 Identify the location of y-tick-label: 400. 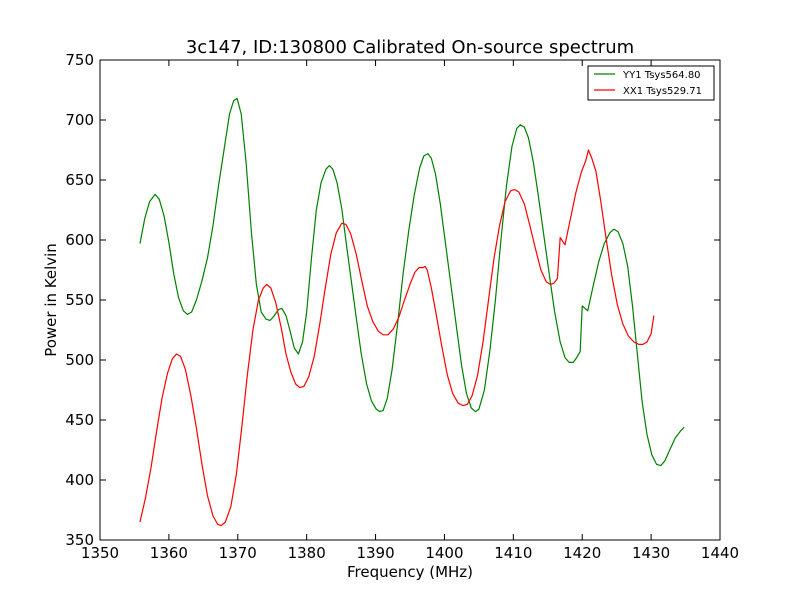
(79, 480).